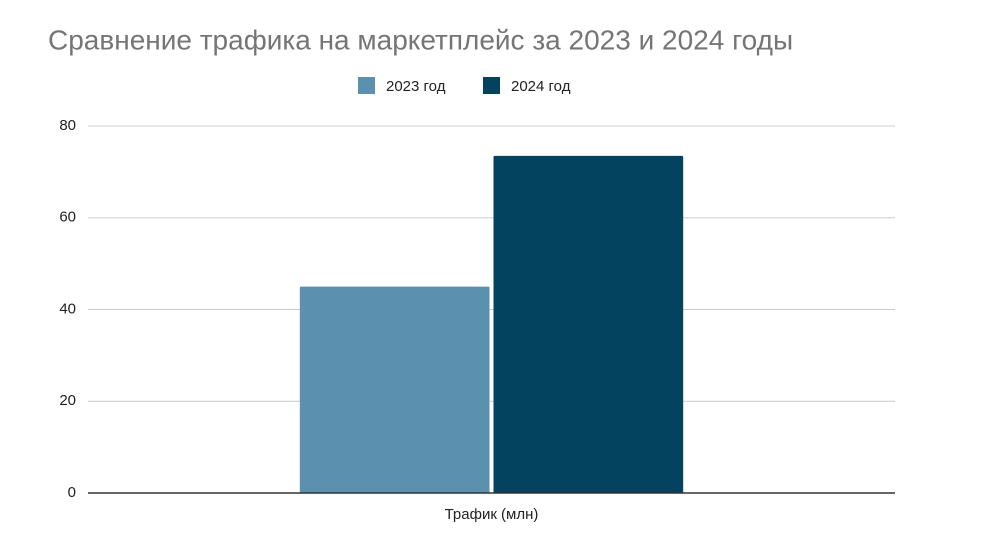 The image size is (985, 534). Describe the element at coordinates (492, 514) in the screenshot. I see `x-tick-label: Трафик (млн)` at that location.